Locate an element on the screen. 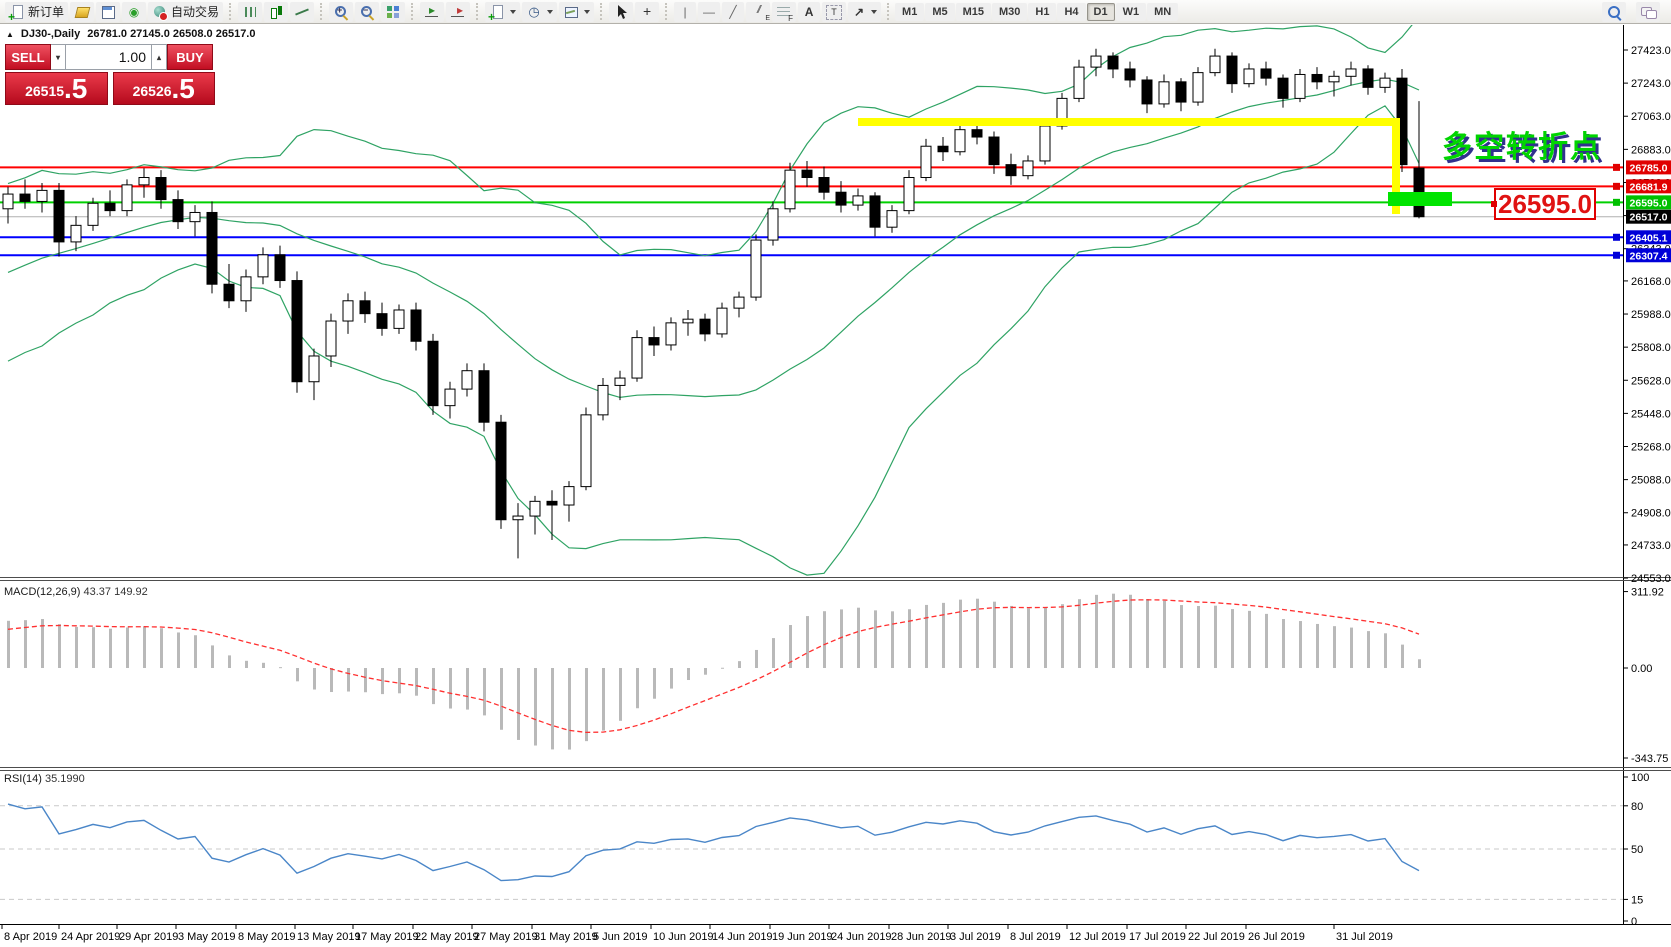  templates-button is located at coordinates (577, 11).